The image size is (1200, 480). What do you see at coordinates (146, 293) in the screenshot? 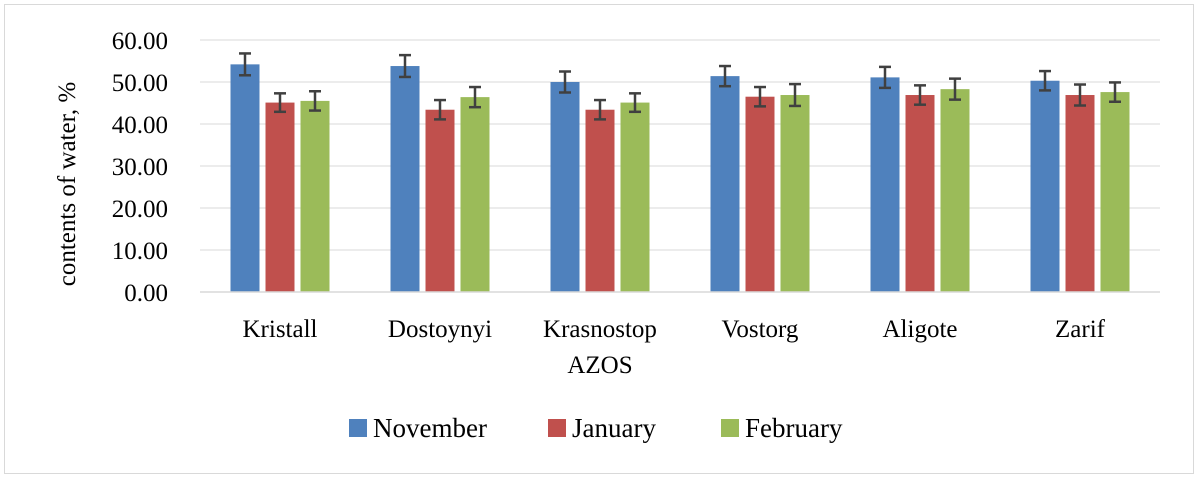
I see `y-tick-label: 0.00` at bounding box center [146, 293].